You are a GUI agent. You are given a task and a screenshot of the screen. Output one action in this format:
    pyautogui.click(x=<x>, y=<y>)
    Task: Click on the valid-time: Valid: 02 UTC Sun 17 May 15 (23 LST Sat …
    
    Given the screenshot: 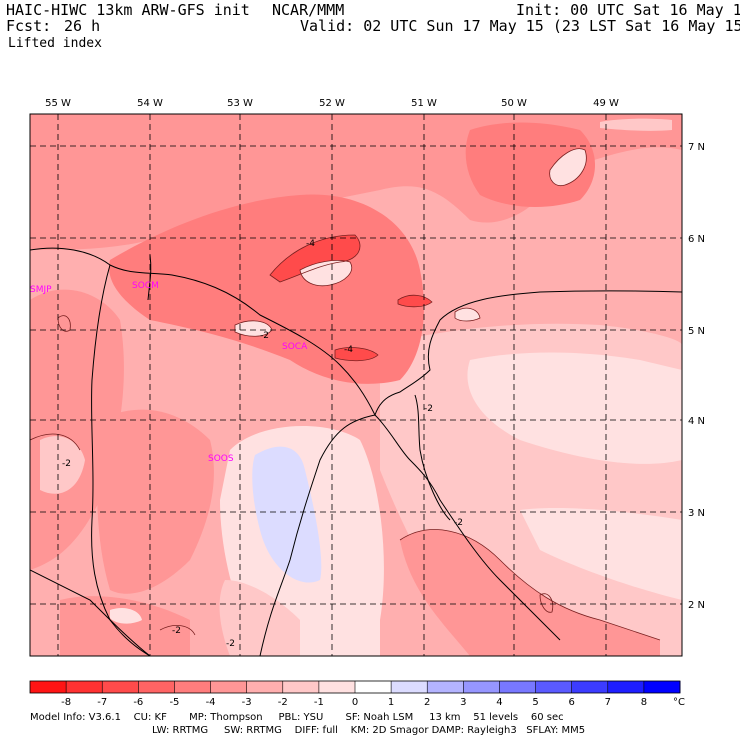 What is the action you would take?
    pyautogui.click(x=520, y=26)
    